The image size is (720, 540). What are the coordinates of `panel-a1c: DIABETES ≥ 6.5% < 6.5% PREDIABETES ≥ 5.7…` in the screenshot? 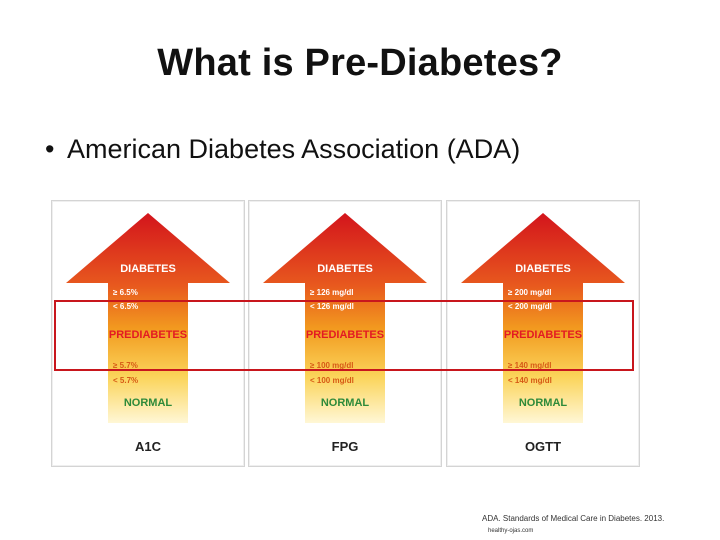 It's located at (148, 333).